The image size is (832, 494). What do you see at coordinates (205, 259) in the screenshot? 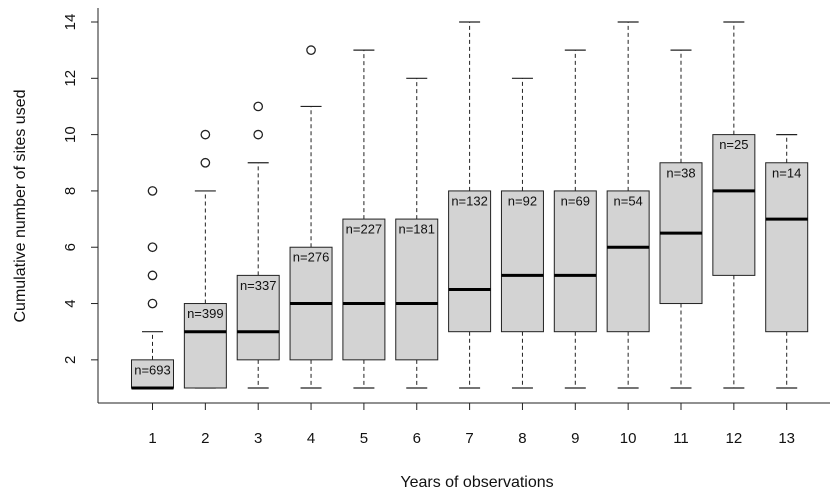
I see `box-group-2: n=399` at bounding box center [205, 259].